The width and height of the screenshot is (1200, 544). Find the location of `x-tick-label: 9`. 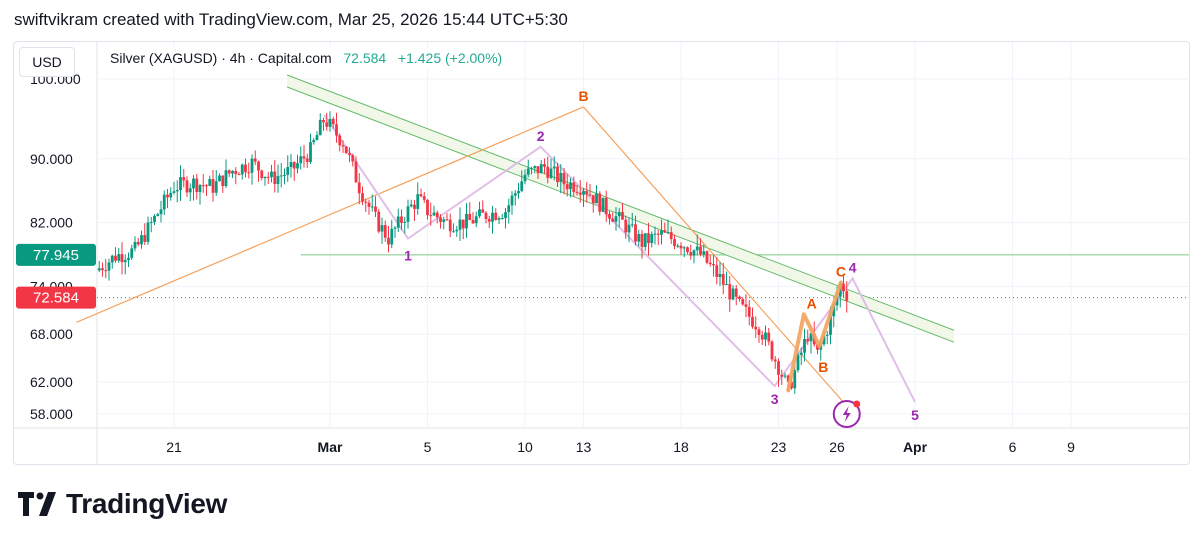

x-tick-label: 9 is located at coordinates (1071, 447).